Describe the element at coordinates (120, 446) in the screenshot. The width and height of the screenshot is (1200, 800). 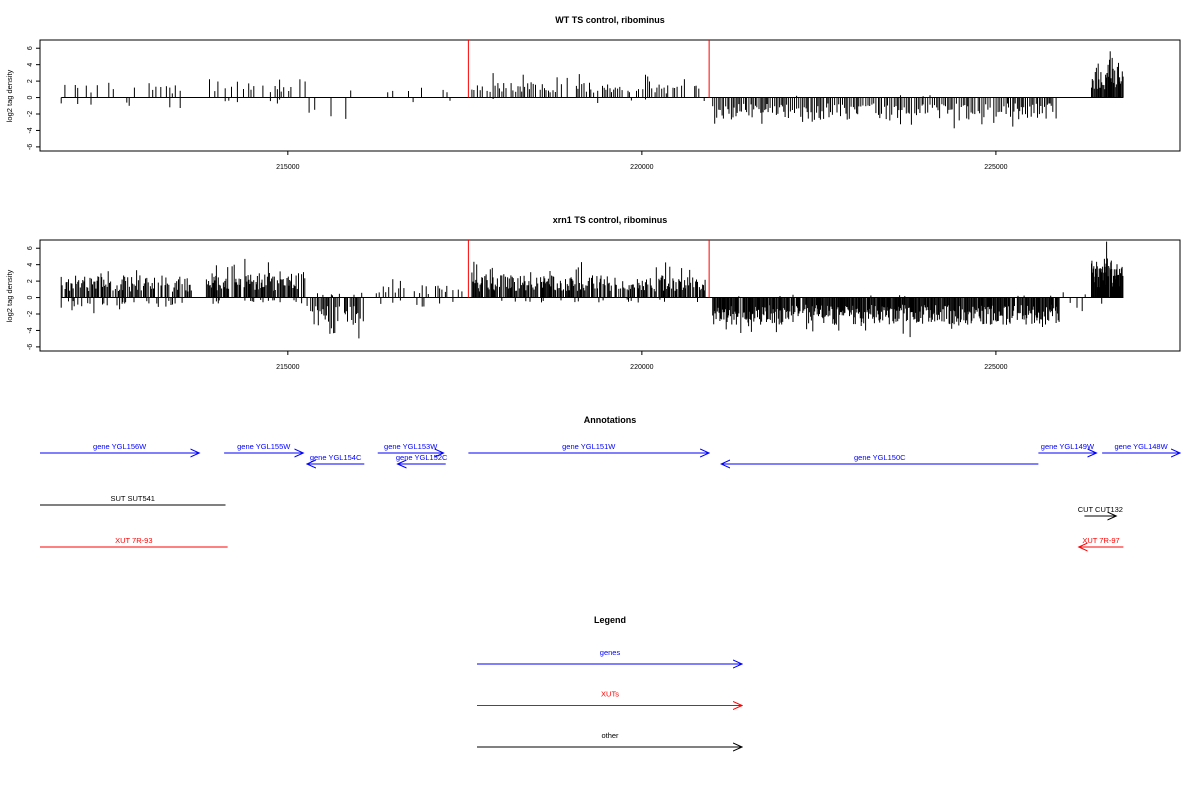
I see `feature-label: gene YGL156W` at that location.